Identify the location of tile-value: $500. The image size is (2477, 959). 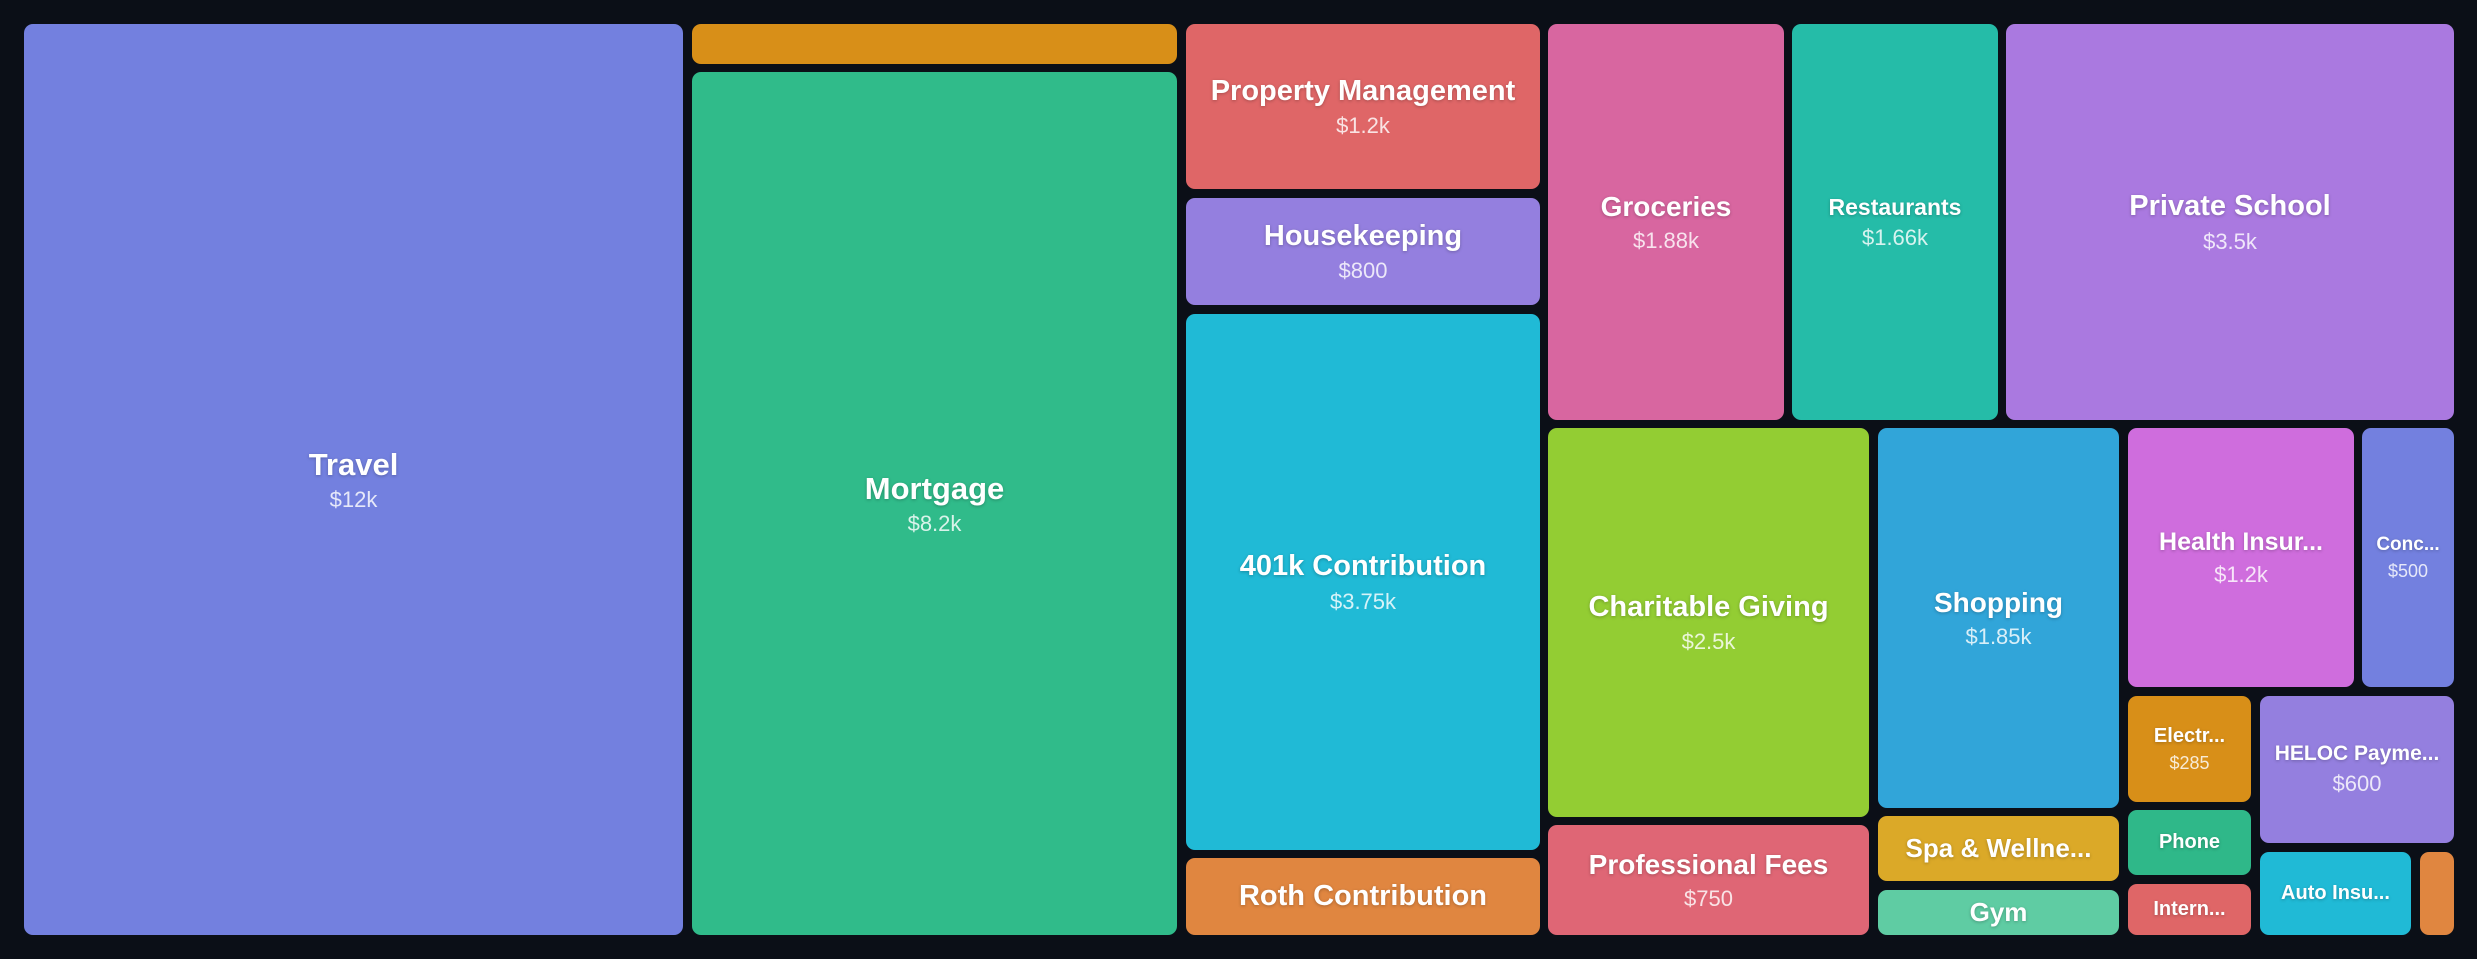
(2408, 570).